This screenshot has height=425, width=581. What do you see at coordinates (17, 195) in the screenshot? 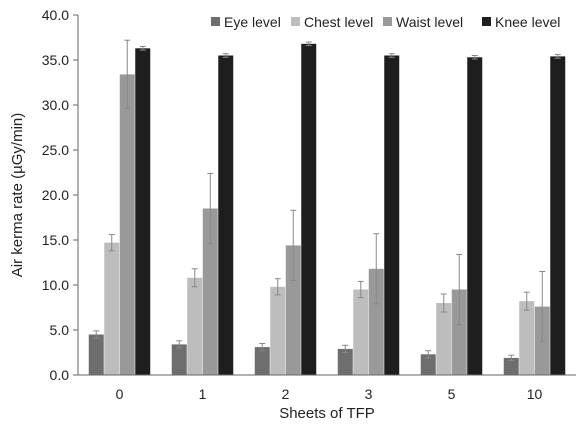
I see `y-axis-title: Air kerma rate (µGy/min)` at bounding box center [17, 195].